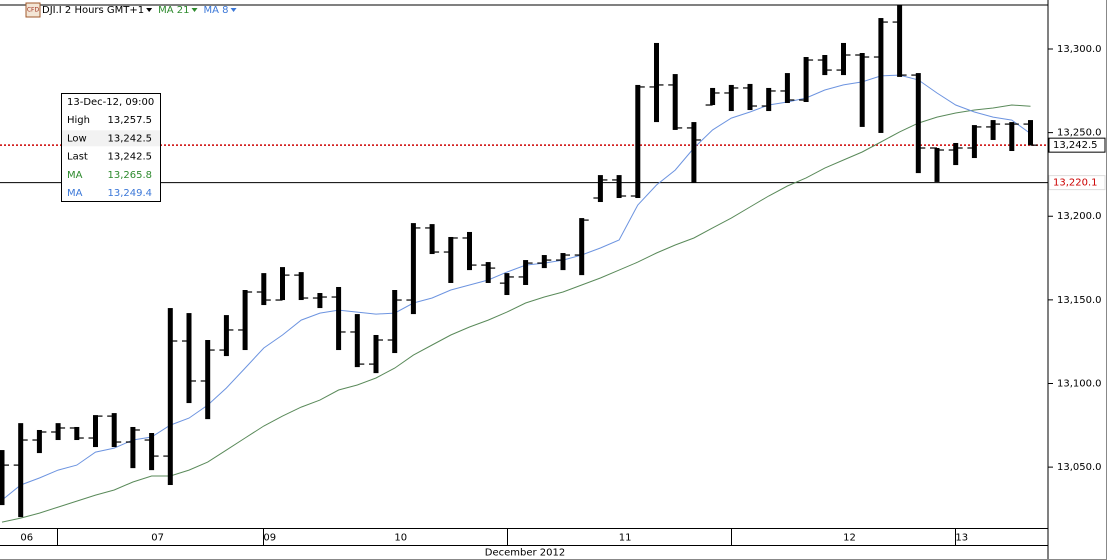  I want to click on date-separators, so click(506, 536).